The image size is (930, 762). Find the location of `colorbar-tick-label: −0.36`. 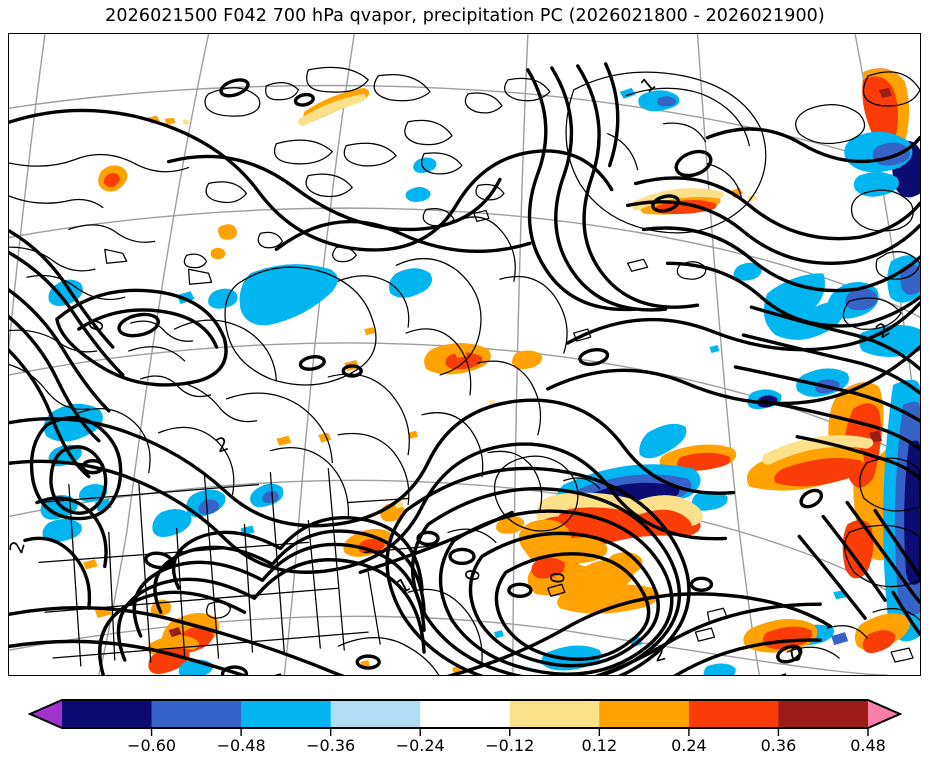

colorbar-tick-label: −0.36 is located at coordinates (331, 745).